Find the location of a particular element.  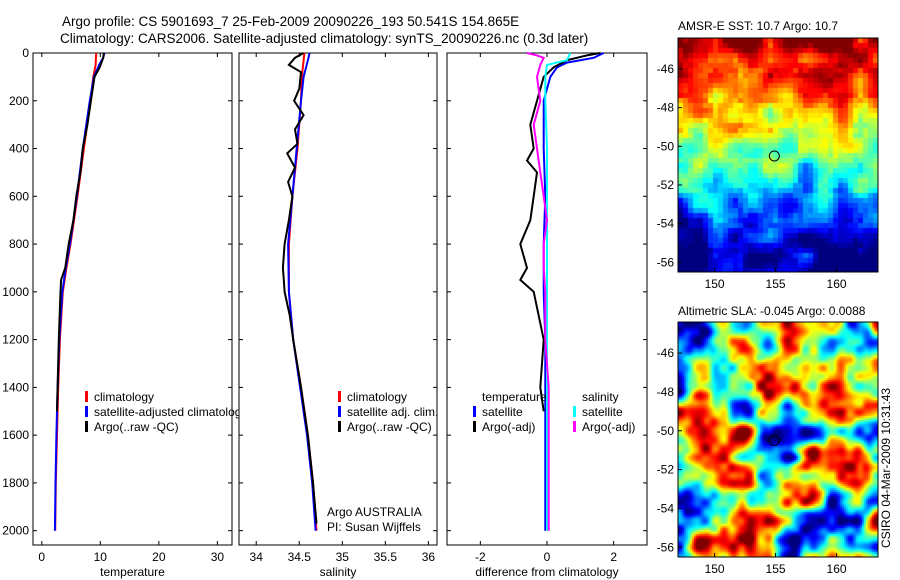

sst-heatmap is located at coordinates (778, 155).